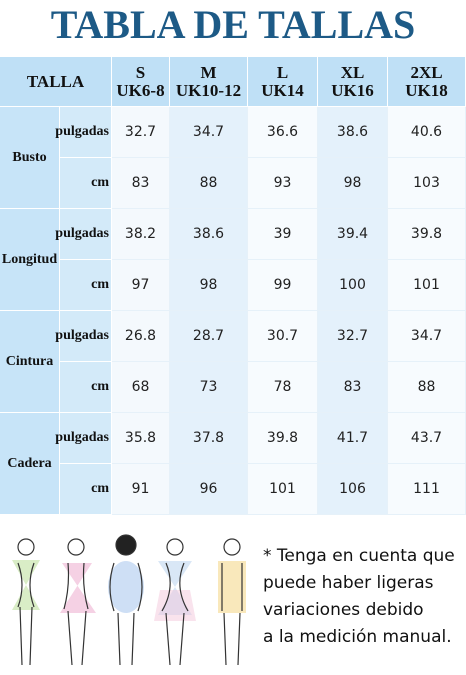 This screenshot has height=675, width=466. I want to click on cell: 38.2, so click(141, 234).